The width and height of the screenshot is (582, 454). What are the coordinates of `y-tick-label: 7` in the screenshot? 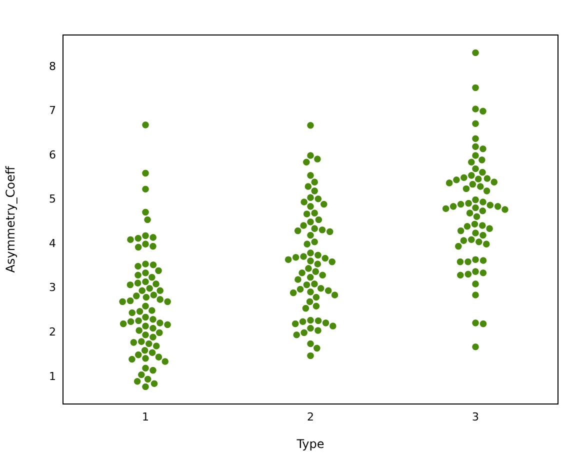 It's located at (52, 111).